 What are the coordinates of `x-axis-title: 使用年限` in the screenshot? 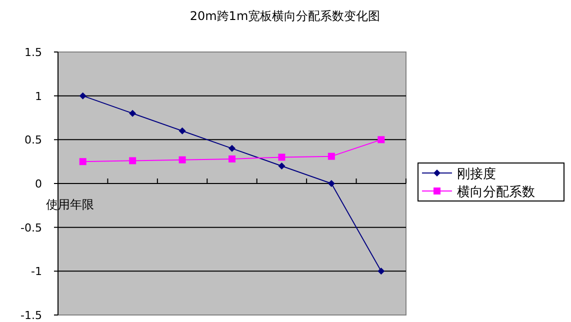 It's located at (70, 205).